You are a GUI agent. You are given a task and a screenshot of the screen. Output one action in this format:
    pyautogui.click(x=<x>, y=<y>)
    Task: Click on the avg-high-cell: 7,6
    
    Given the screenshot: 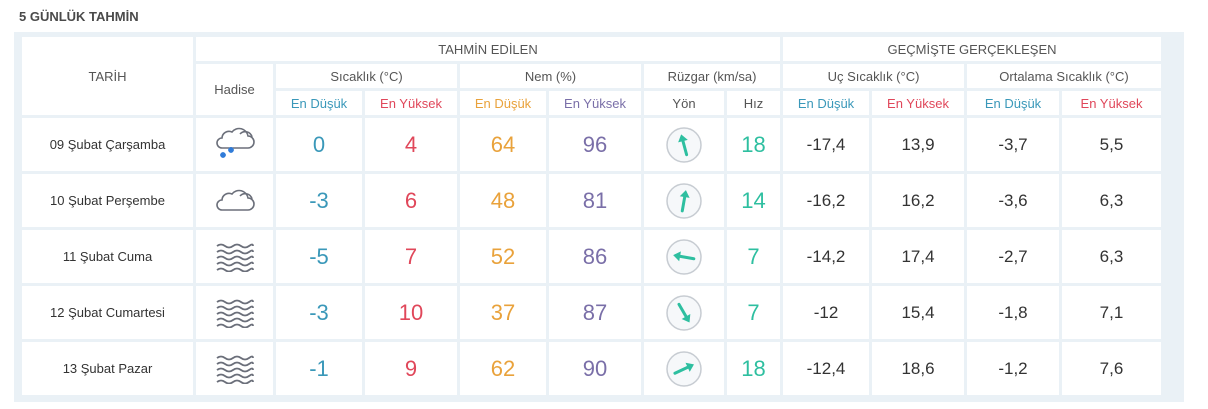 What is the action you would take?
    pyautogui.click(x=1111, y=368)
    